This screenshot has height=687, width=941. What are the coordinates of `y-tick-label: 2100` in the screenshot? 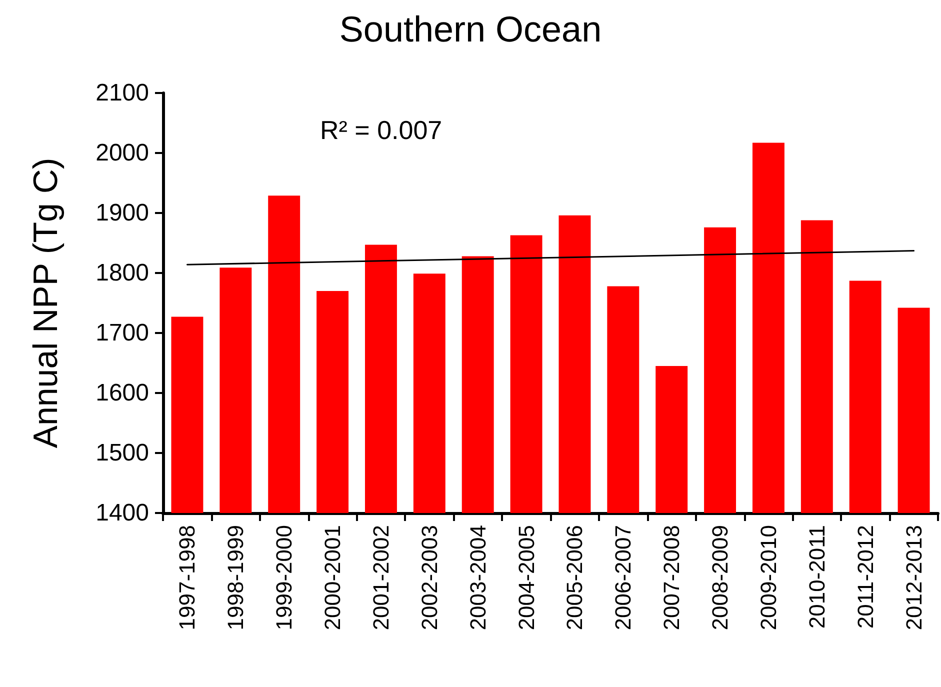 It's located at (122, 93).